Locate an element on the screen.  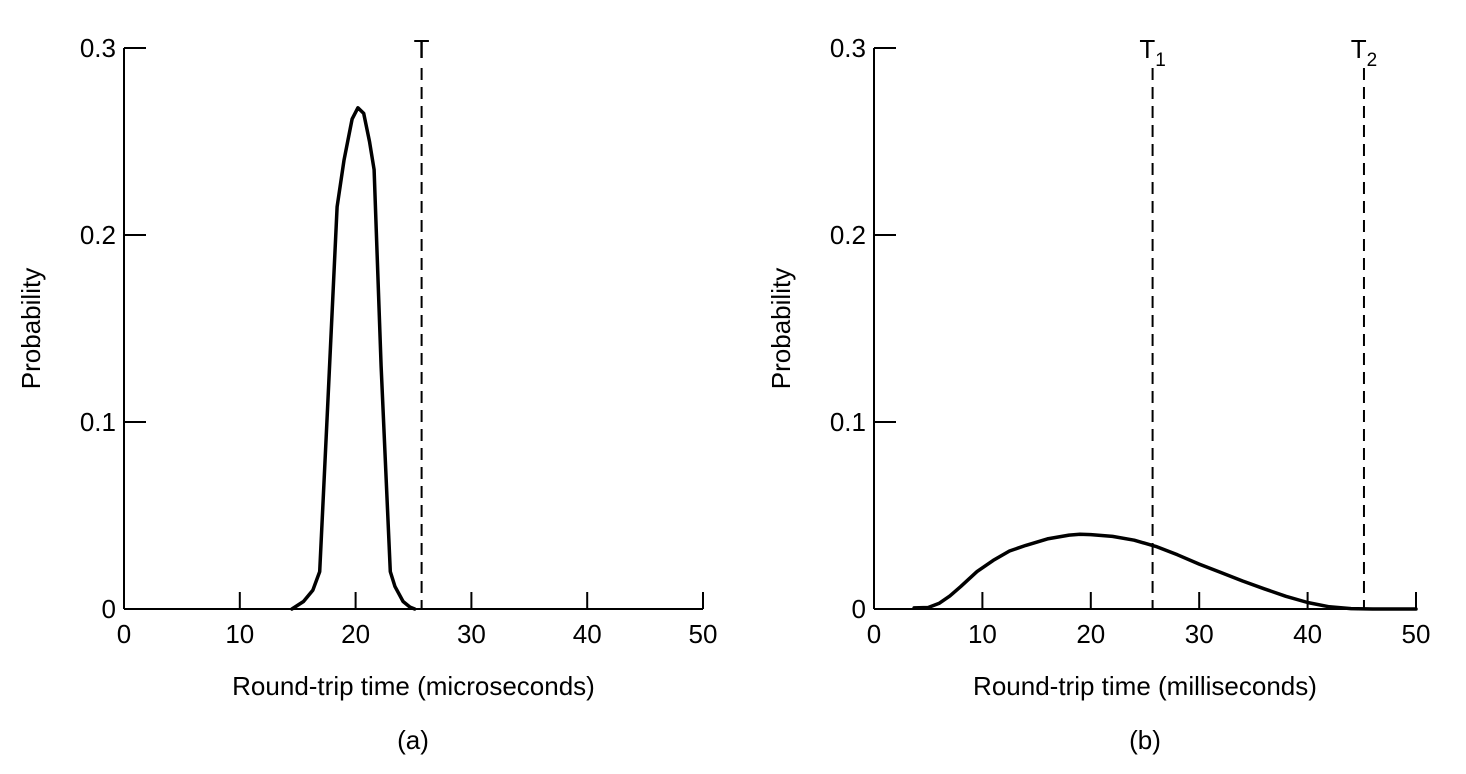
panel-caption: (a) is located at coordinates (413, 740).